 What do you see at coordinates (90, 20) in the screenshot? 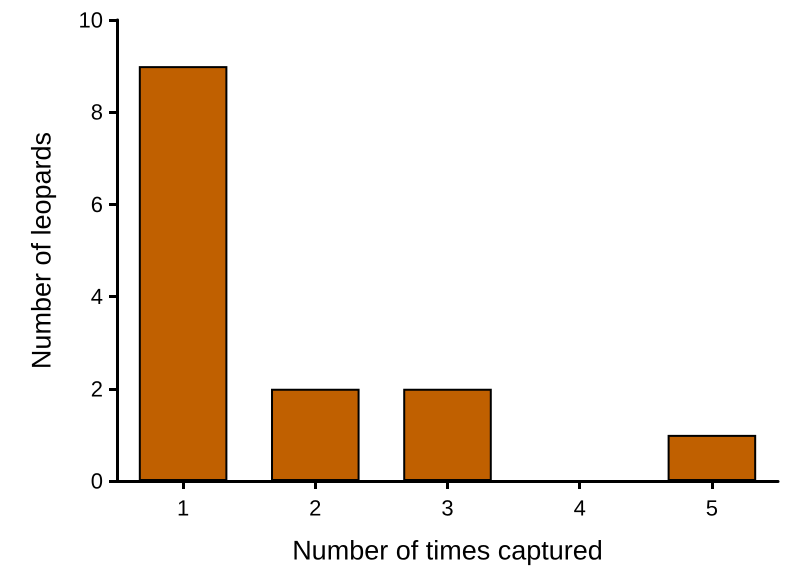
I see `y-tick-label: 10` at bounding box center [90, 20].